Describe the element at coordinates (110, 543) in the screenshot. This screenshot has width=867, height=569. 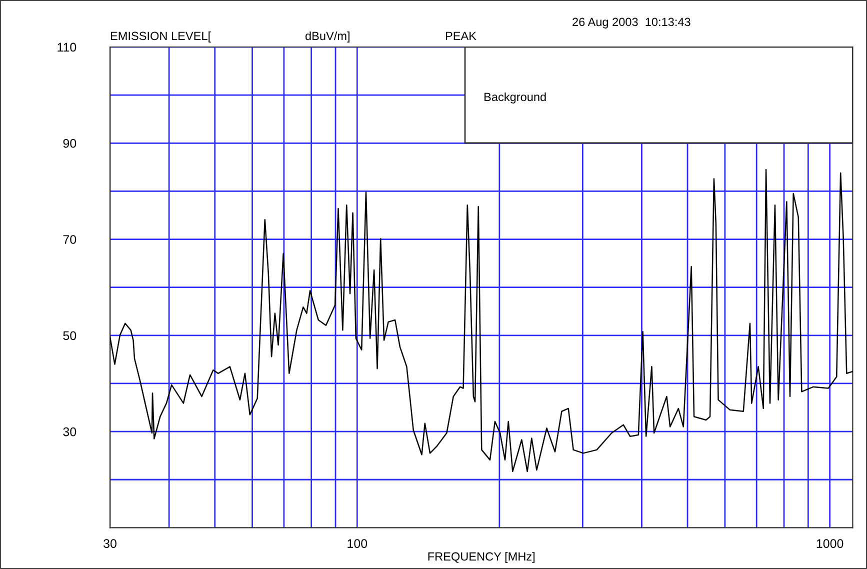
I see `x-tick-label: 30` at that location.